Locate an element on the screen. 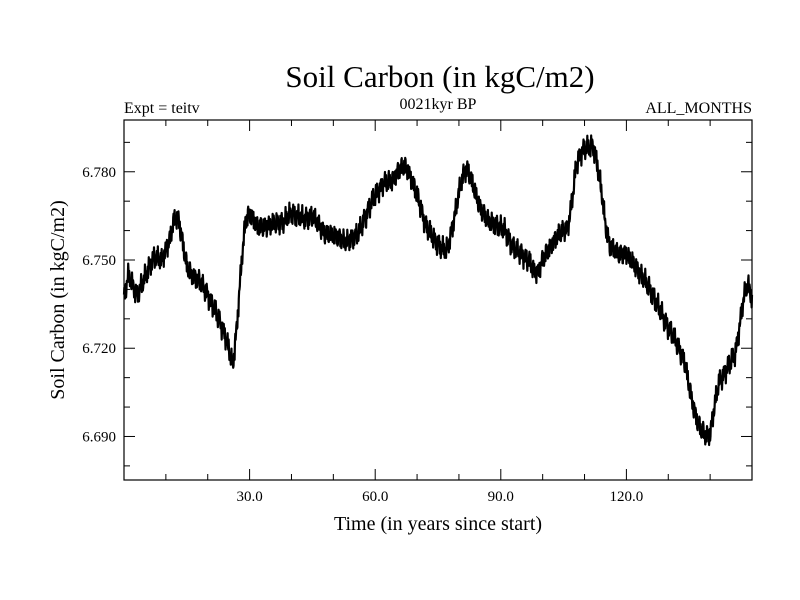  months-label: ALL_MONTHS is located at coordinates (698, 108).